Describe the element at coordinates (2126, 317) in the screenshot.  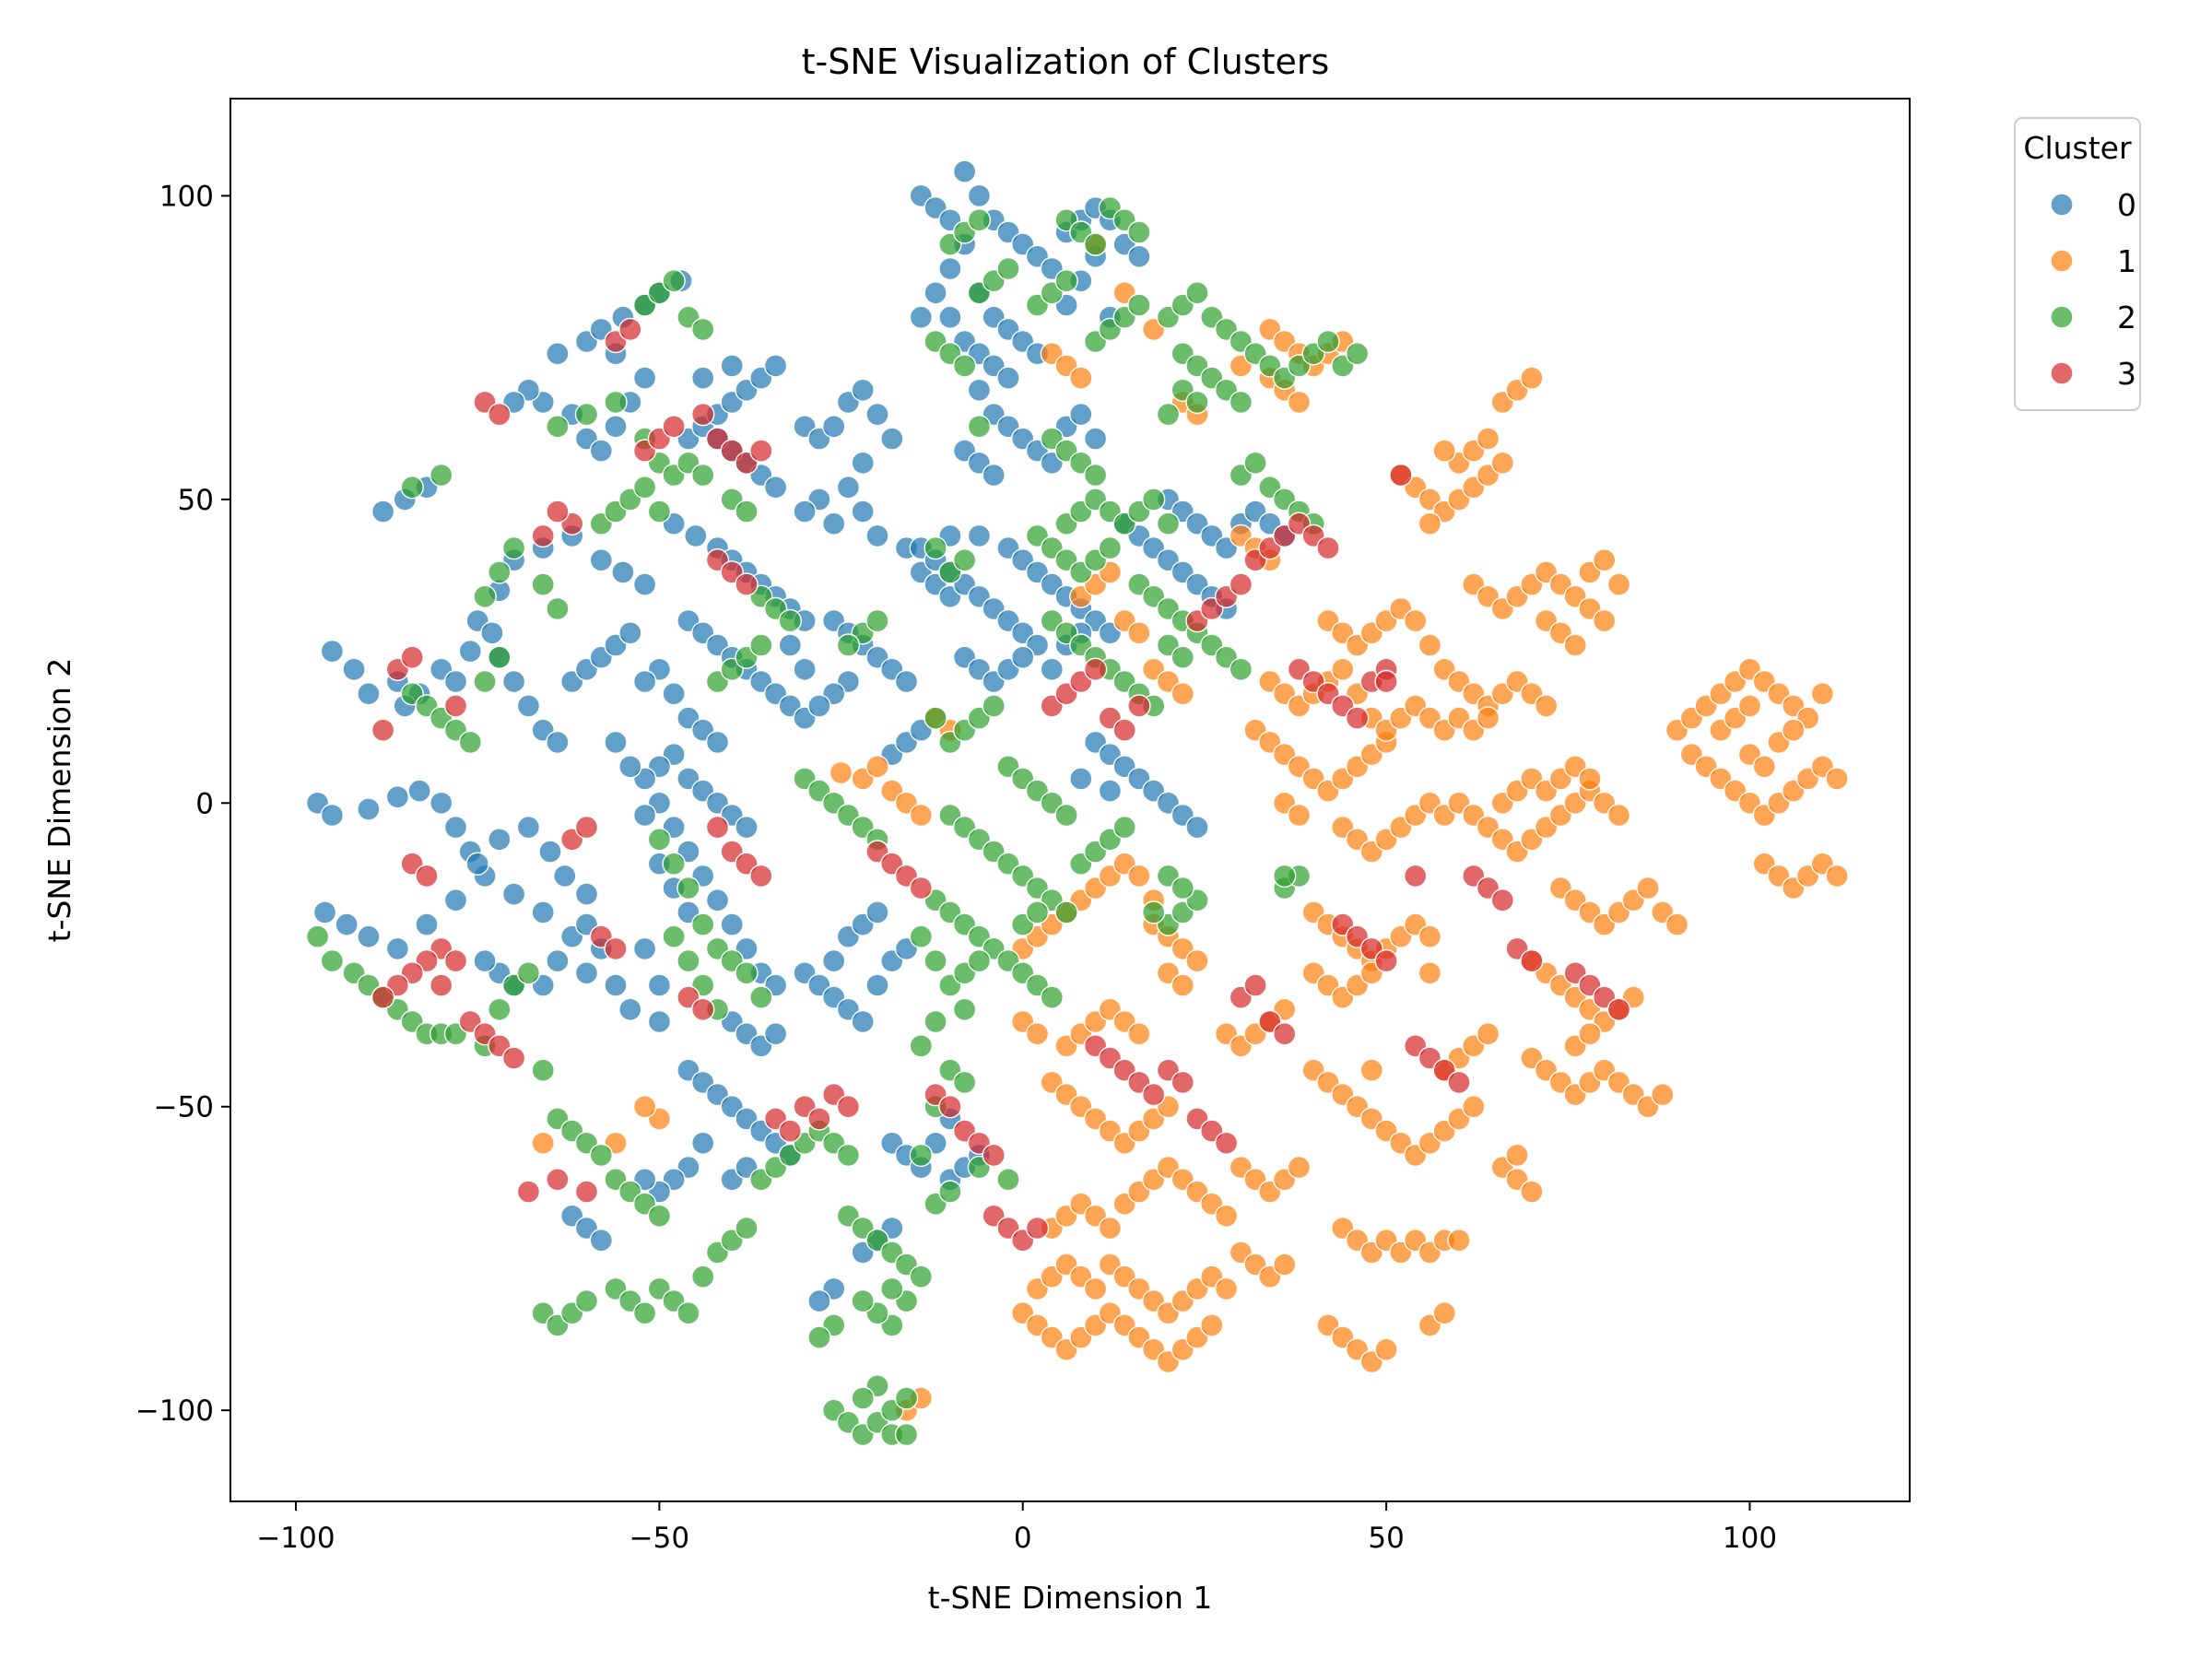
I see `legend-label-2: 2` at that location.